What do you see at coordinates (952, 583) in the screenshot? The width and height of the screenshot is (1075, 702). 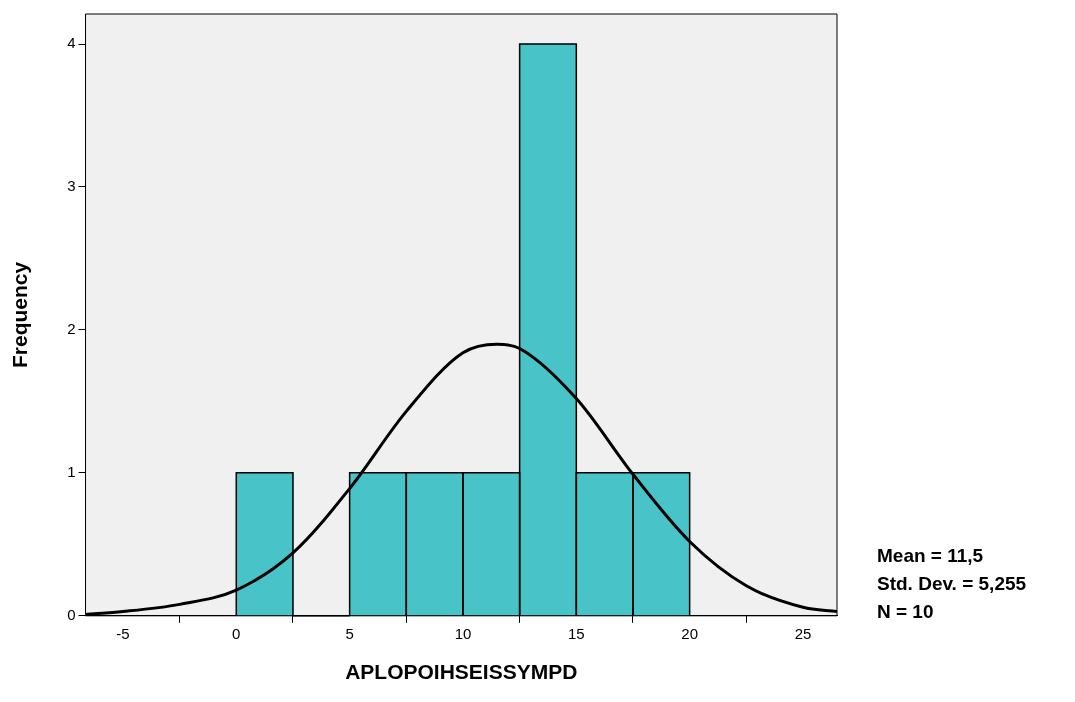 I see `text: Std. Dev. = 5,255` at bounding box center [952, 583].